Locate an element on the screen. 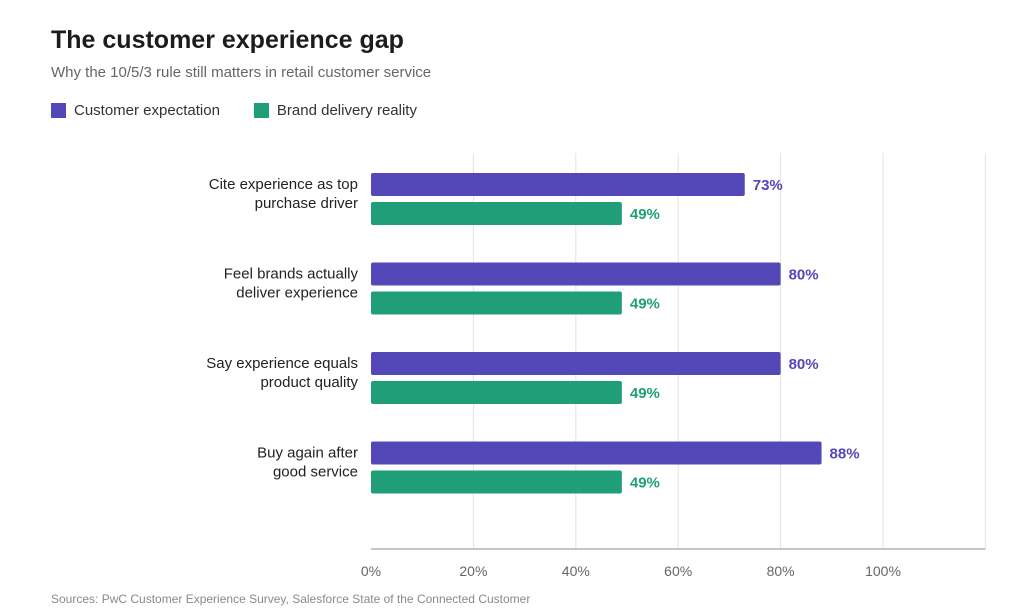 Image resolution: width=1024 pixels, height=614 pixels. chart-title: The customer experience gap is located at coordinates (227, 40).